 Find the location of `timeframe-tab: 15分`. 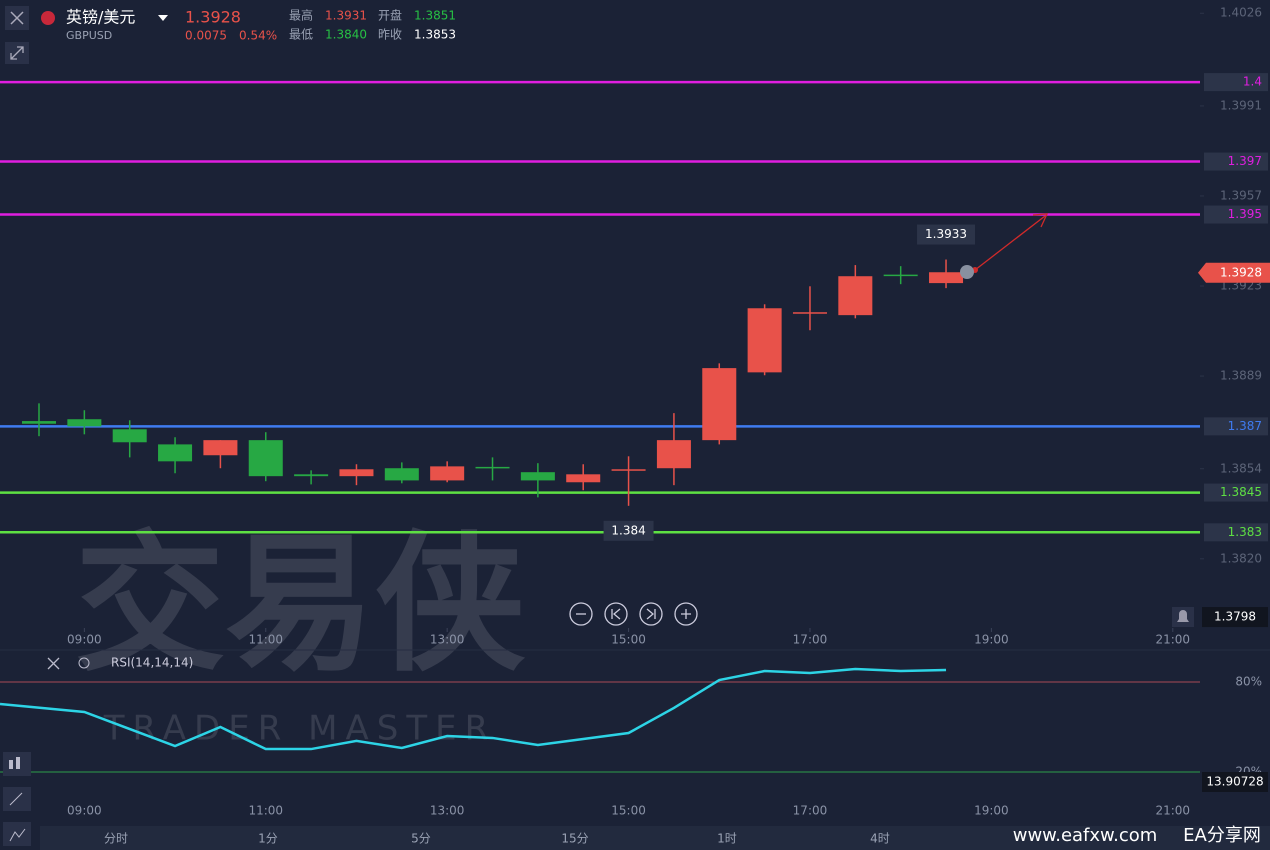

timeframe-tab: 15分 is located at coordinates (574, 839).